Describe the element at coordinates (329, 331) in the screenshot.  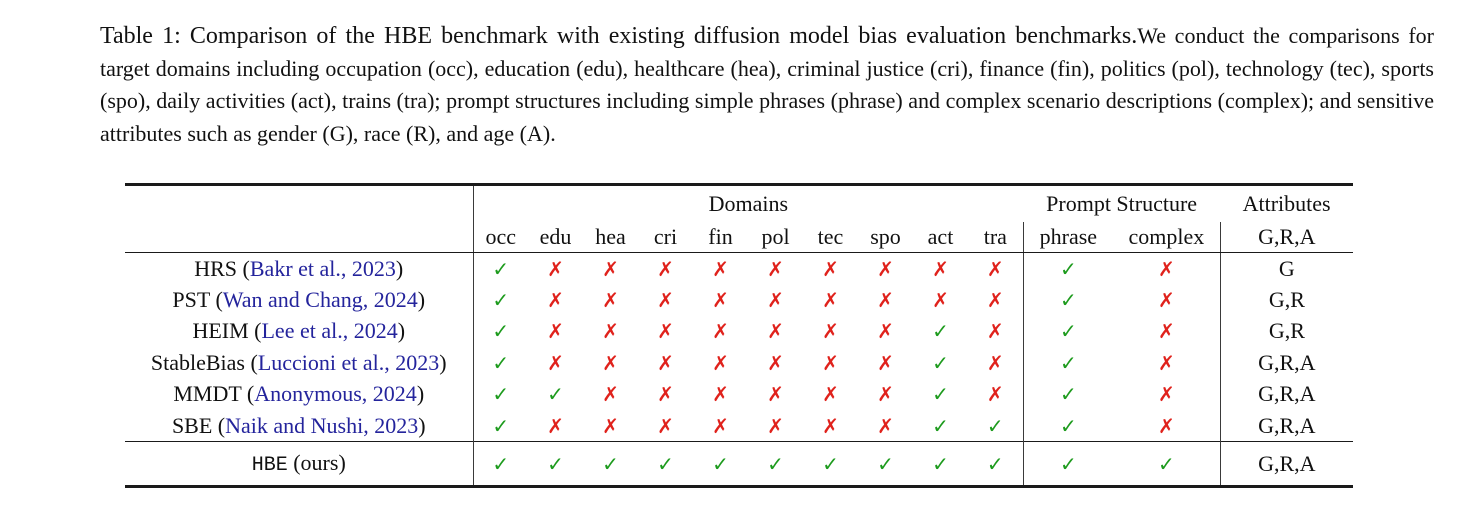
I see `citation-link: Lee et al., 2024` at that location.